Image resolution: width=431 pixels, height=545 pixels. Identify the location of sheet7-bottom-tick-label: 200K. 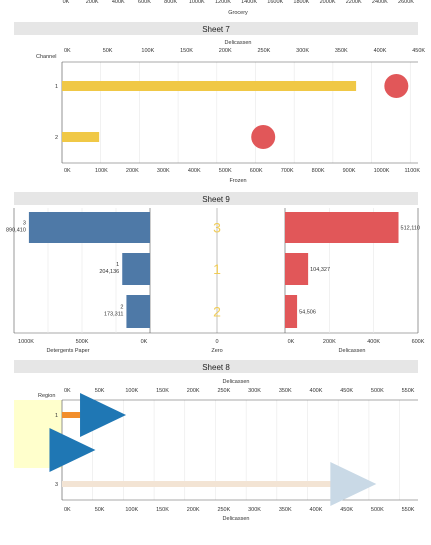
(132, 171).